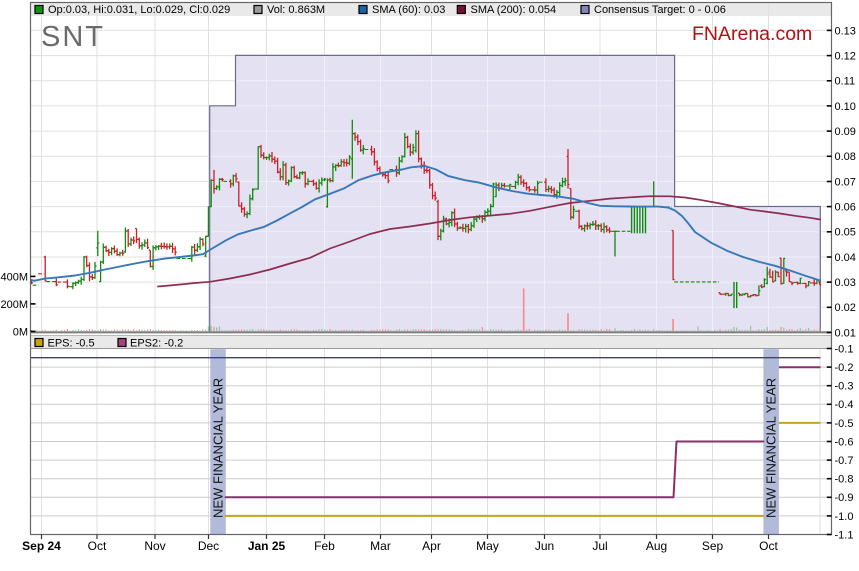 This screenshot has width=859, height=571. What do you see at coordinates (844, 349) in the screenshot?
I see `svg-text: -0.1` at bounding box center [844, 349].